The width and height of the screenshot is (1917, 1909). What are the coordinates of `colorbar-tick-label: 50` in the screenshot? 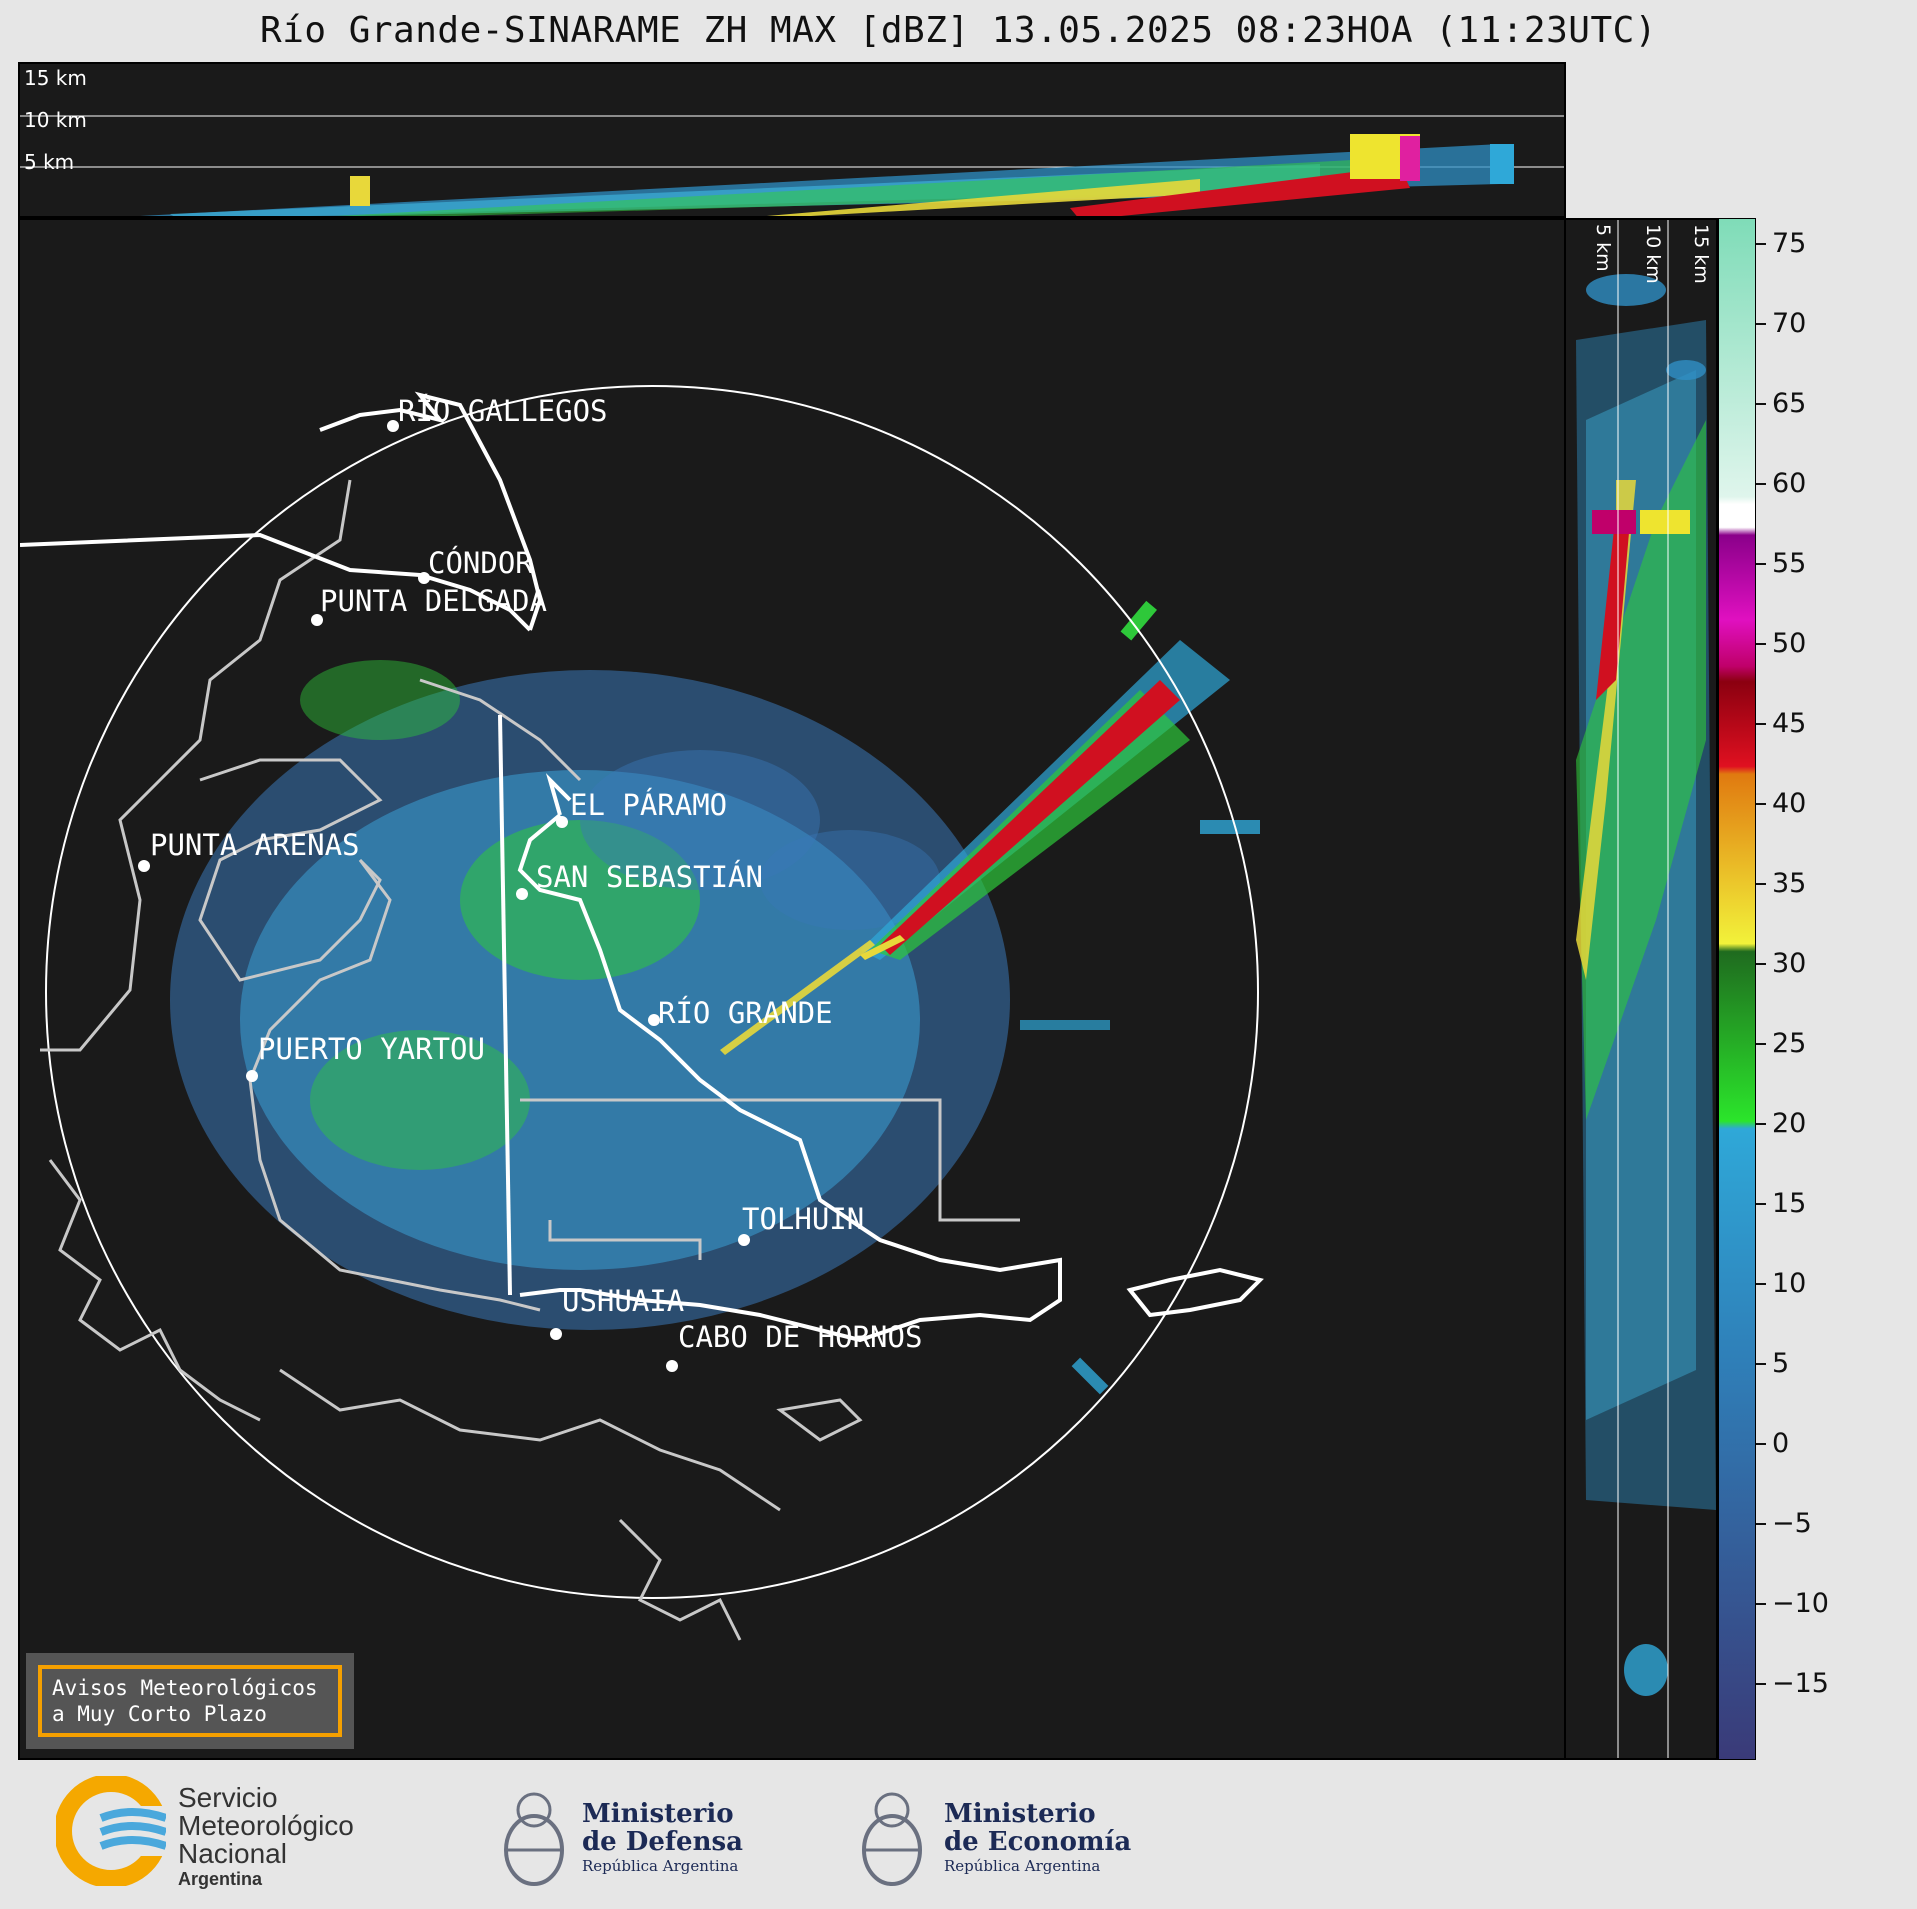 It's located at (1789, 643).